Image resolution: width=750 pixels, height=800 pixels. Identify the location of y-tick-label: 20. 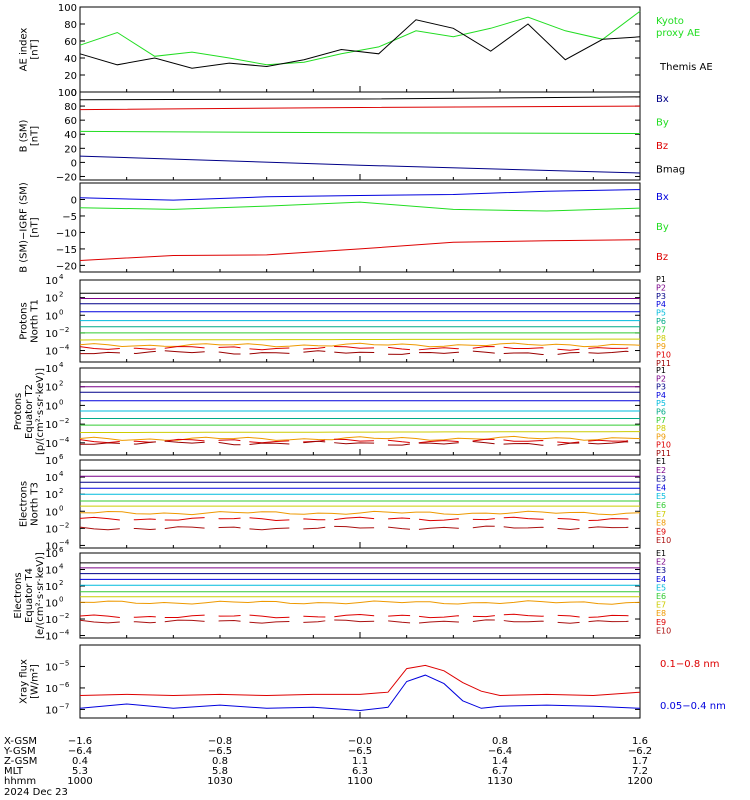
(70, 149).